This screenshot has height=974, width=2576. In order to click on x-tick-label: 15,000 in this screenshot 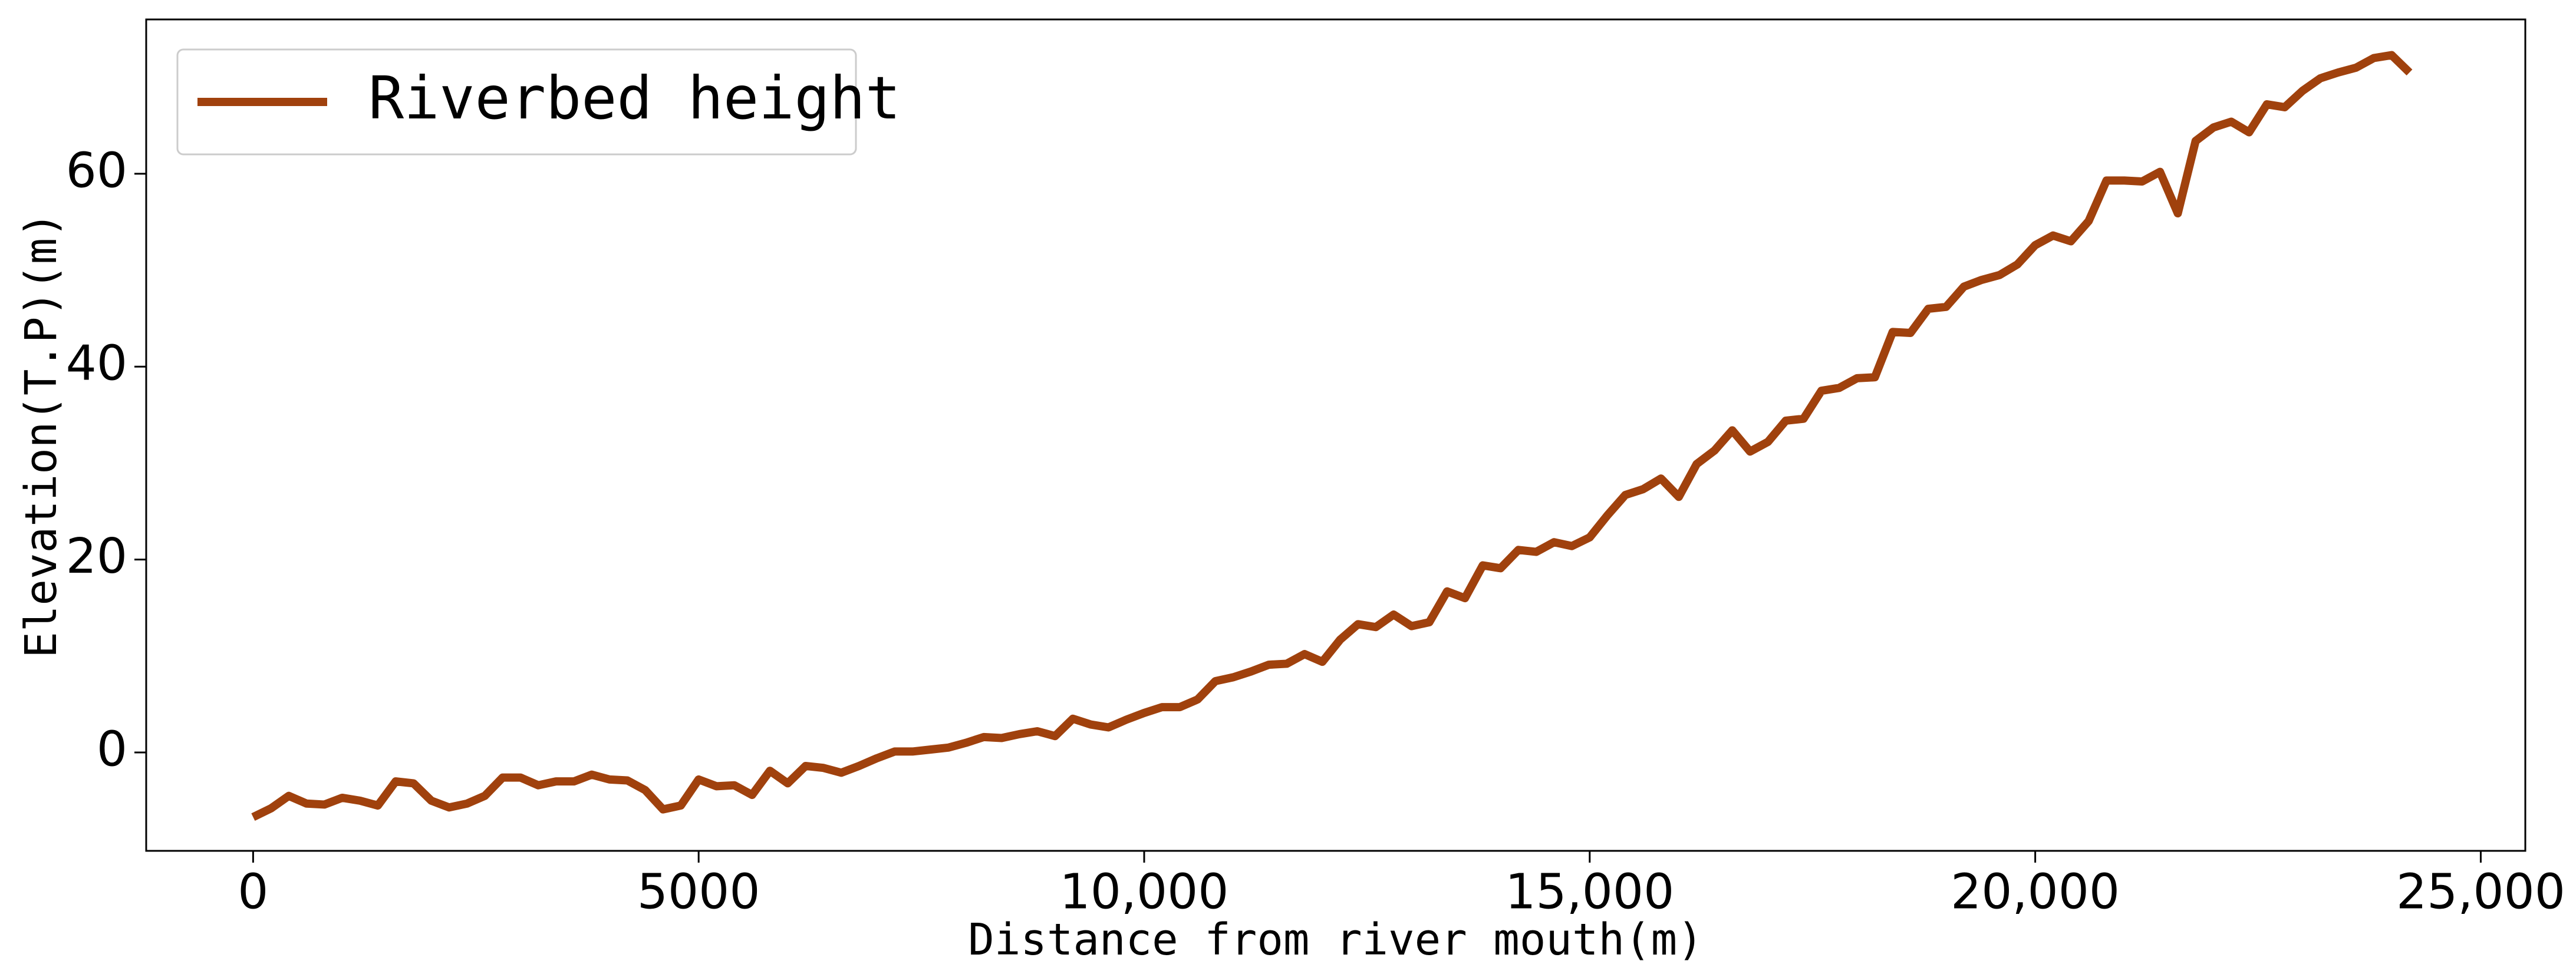, I will do `click(1589, 892)`.